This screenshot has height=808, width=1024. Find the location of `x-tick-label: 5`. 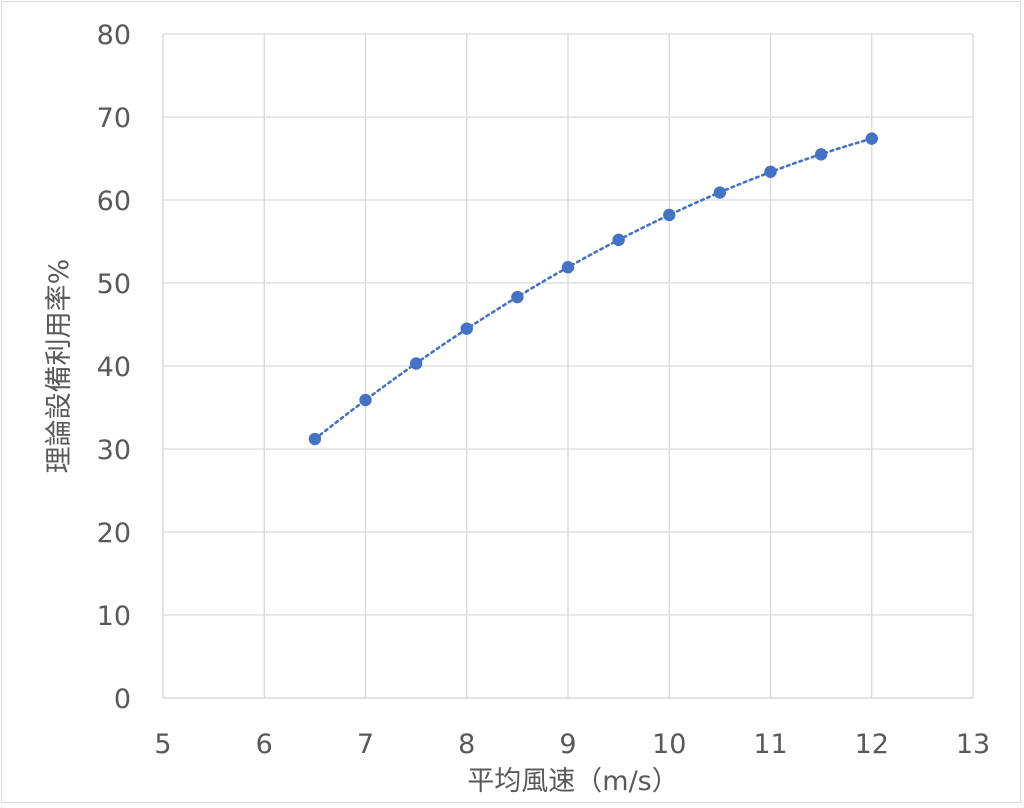

x-tick-label: 5 is located at coordinates (162, 744).